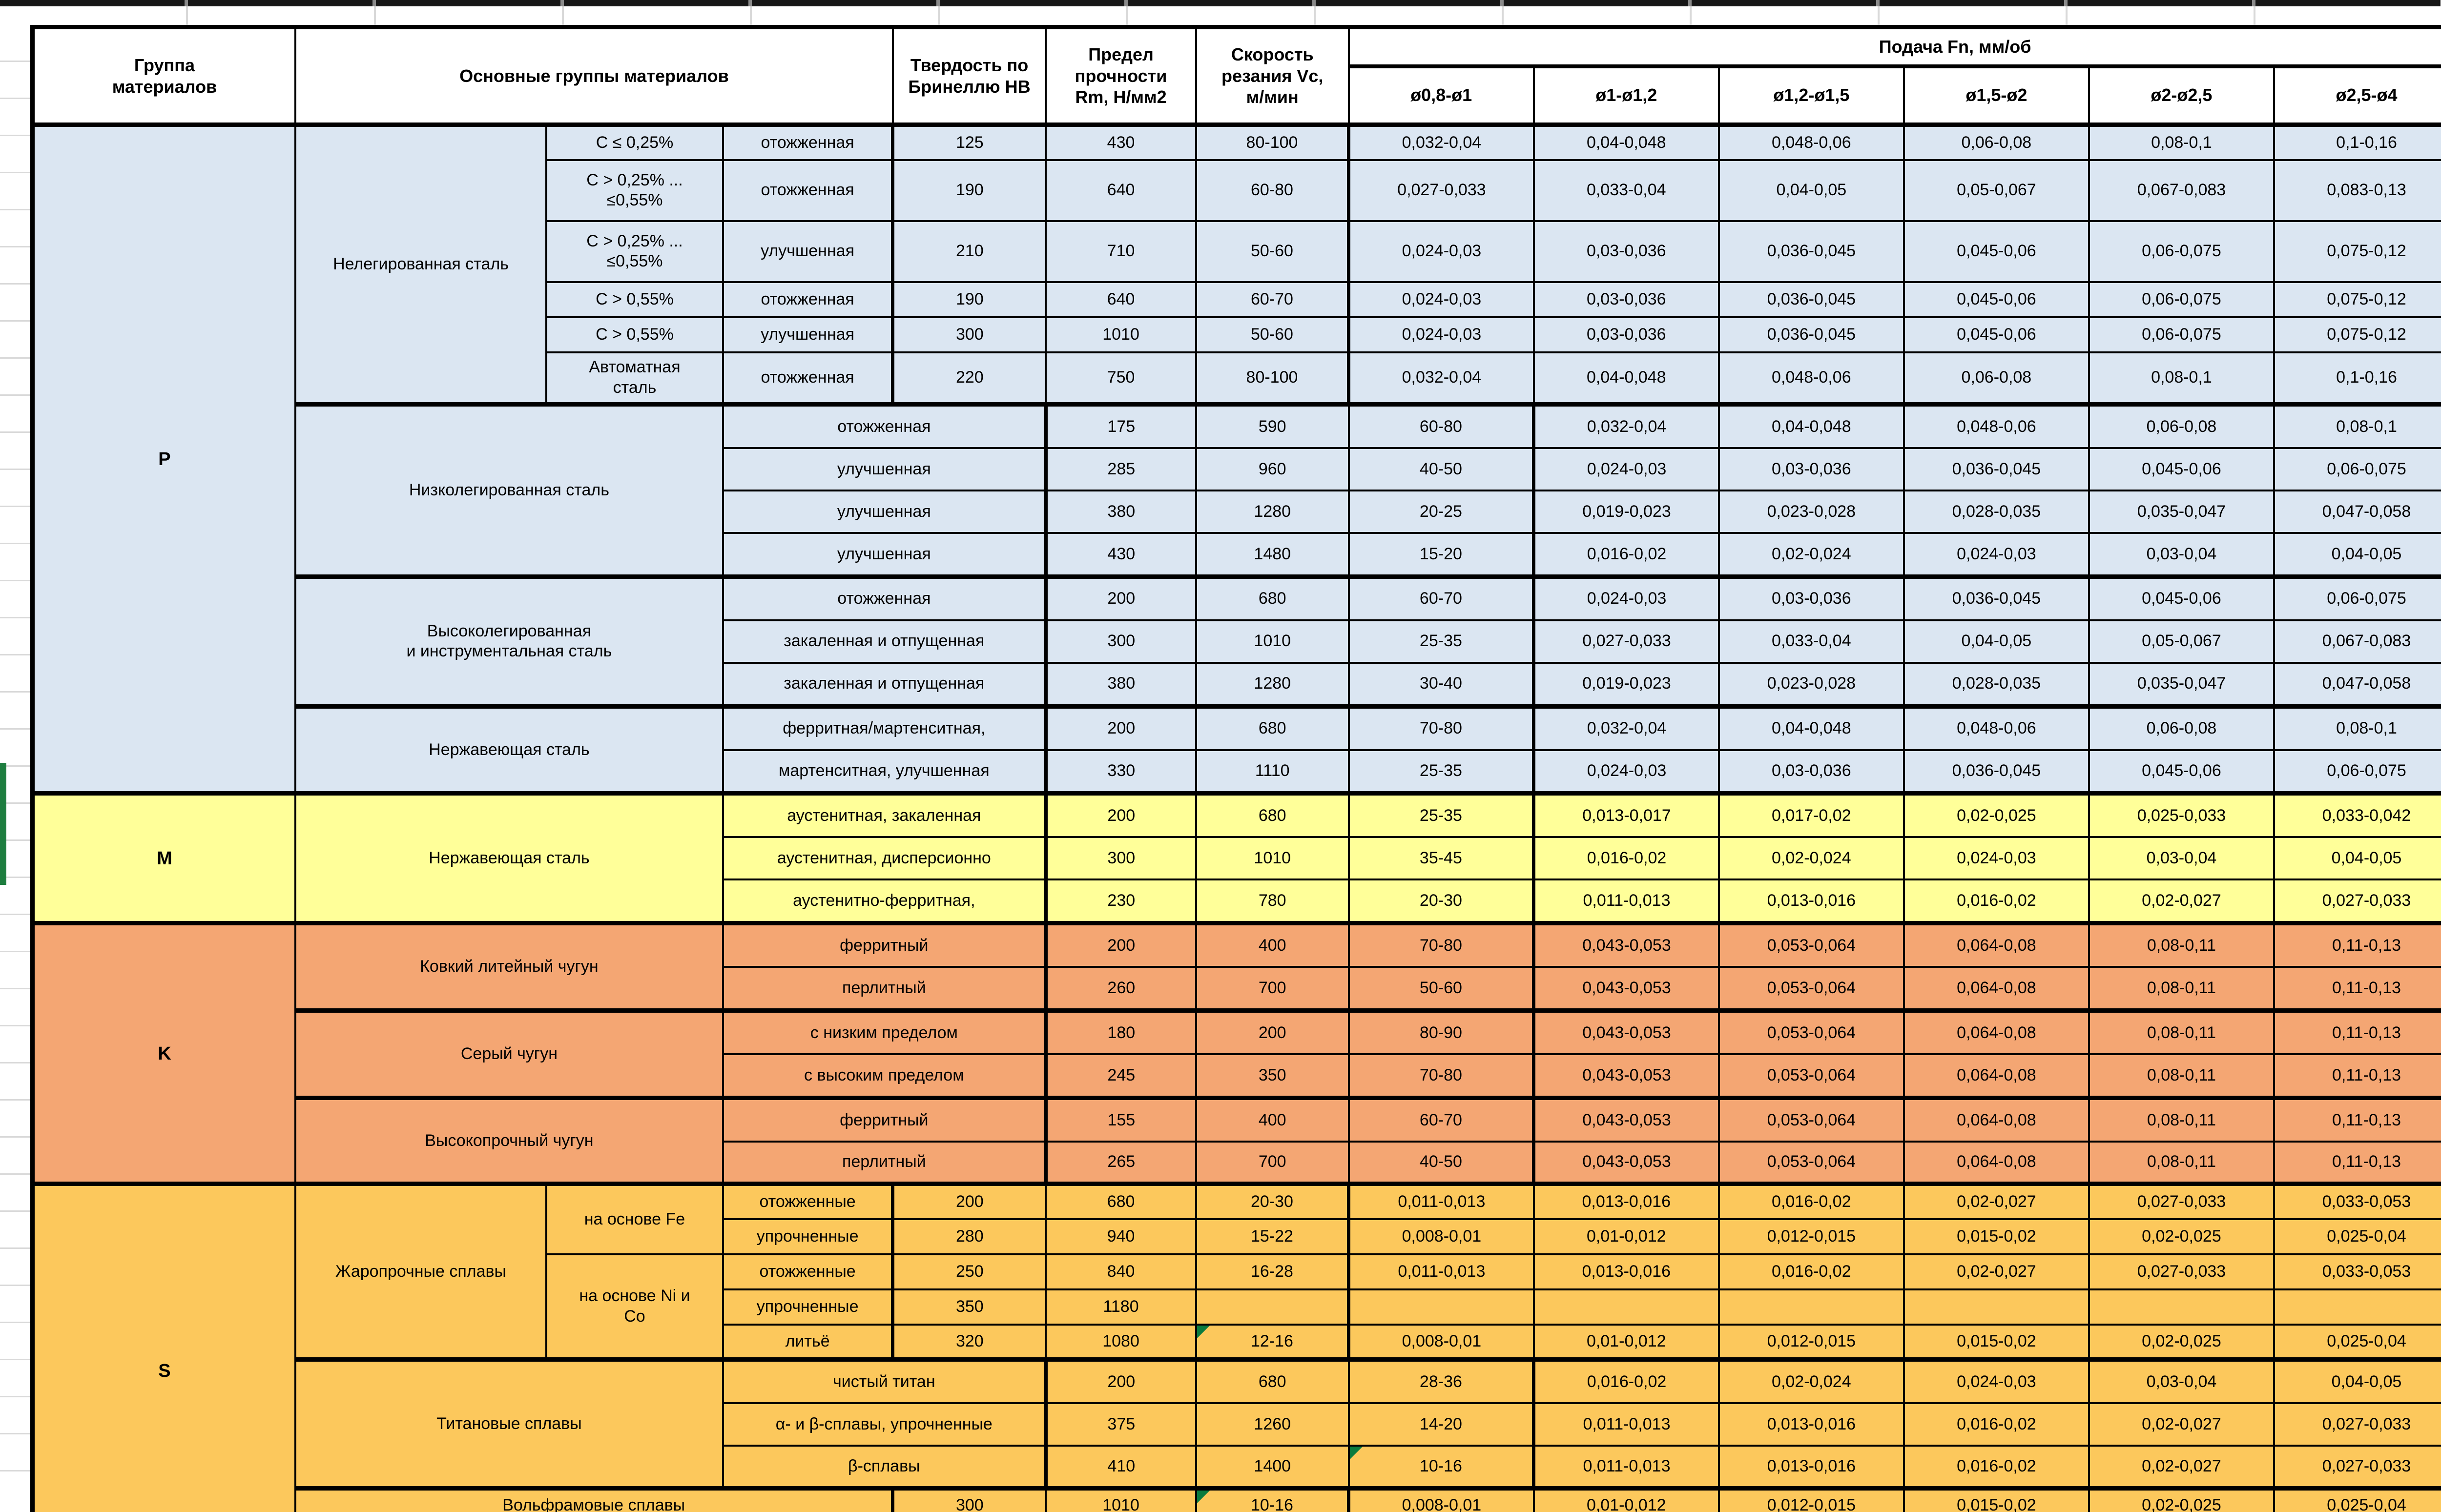 Image resolution: width=2441 pixels, height=1512 pixels. Describe the element at coordinates (885, 859) in the screenshot. I see `material-subtype-cell: аустенитная, дисперсионно` at that location.